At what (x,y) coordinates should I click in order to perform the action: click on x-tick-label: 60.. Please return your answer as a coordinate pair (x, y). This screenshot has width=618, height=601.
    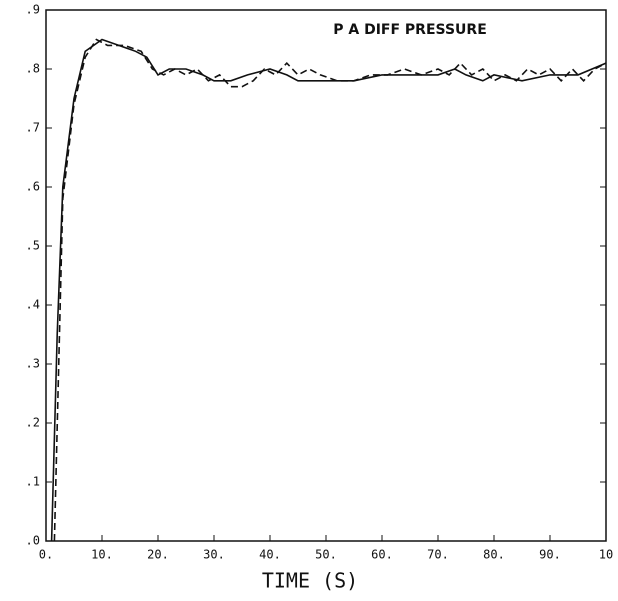
    Looking at the image, I should click on (382, 555).